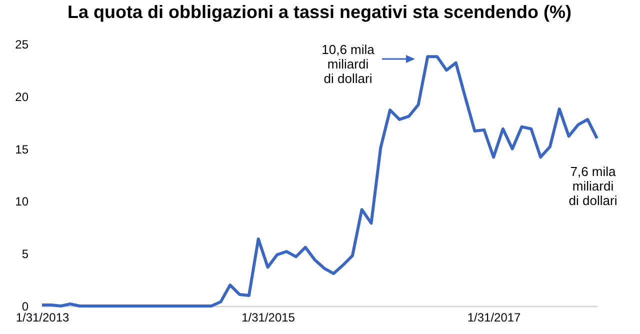 This screenshot has height=334, width=640. Describe the element at coordinates (349, 64) in the screenshot. I see `annotation: 10,6 mila miliardi di dollari` at that location.